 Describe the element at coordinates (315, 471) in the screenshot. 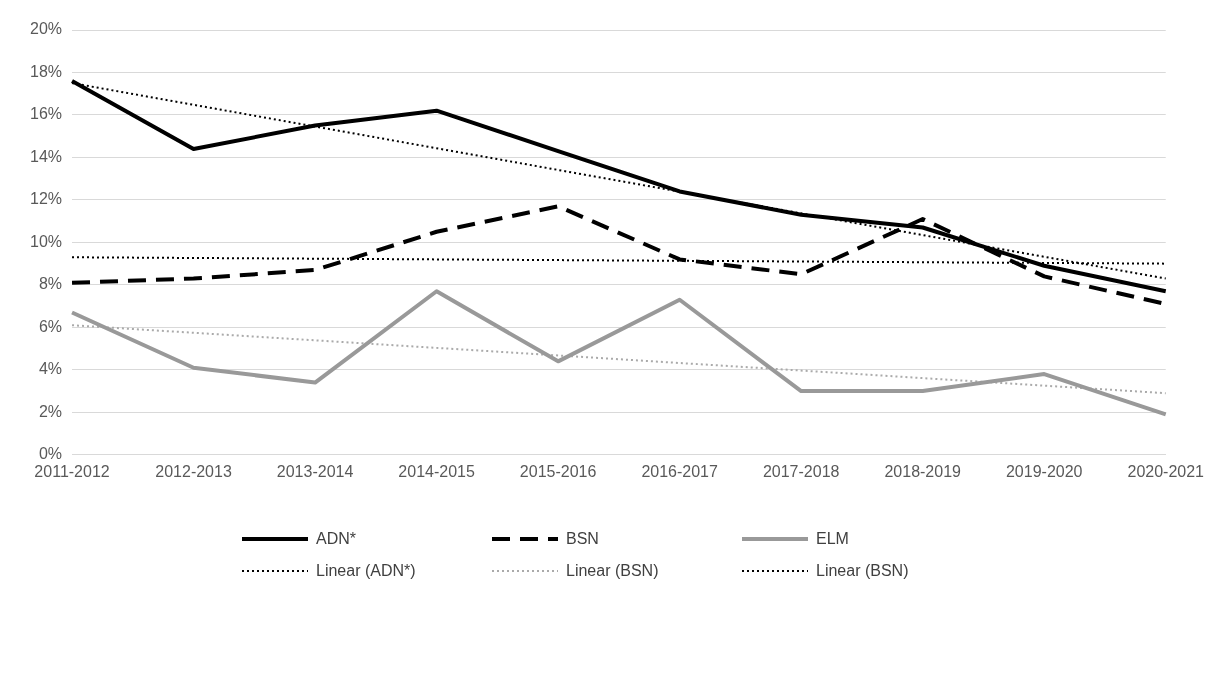

I see `x-tick-label: 2013-2014` at that location.